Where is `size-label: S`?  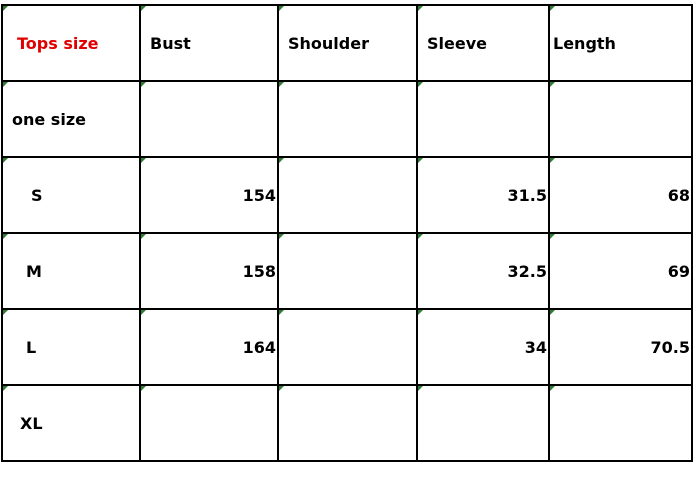 size-label: S is located at coordinates (71, 195).